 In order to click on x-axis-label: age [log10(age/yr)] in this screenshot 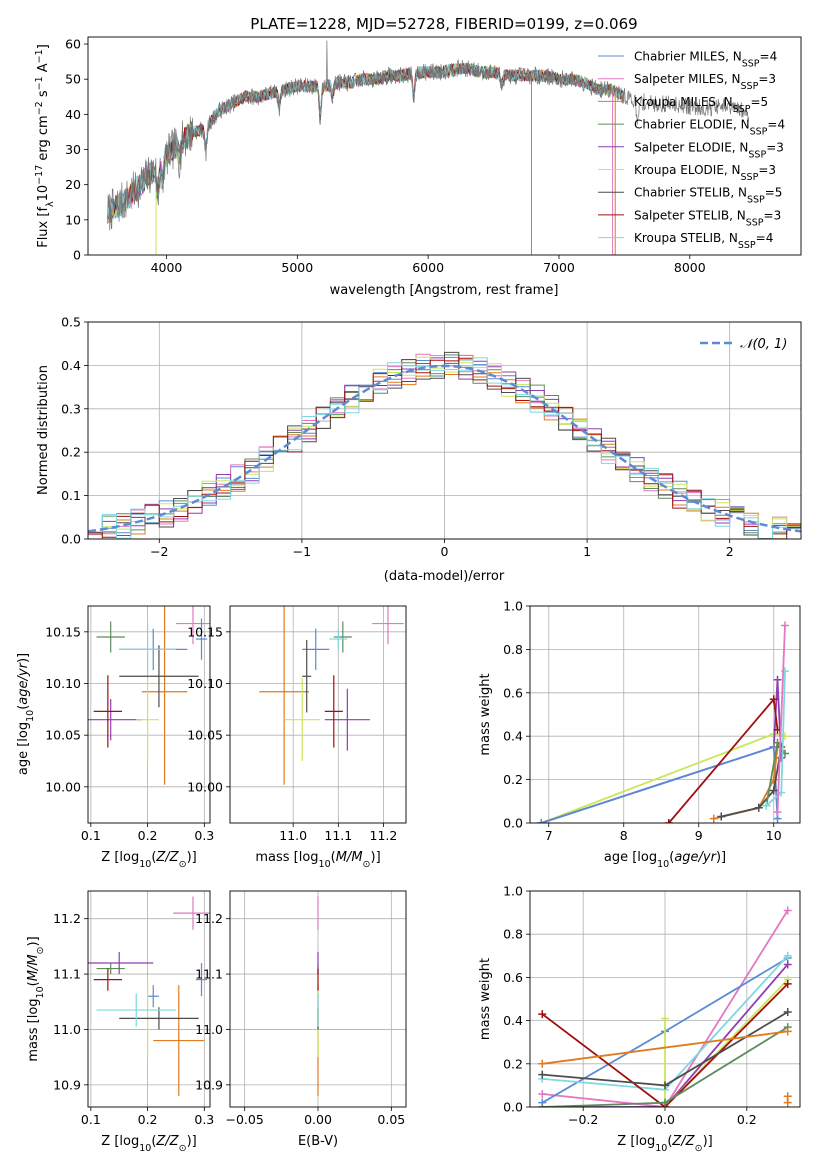, I will do `click(665, 860)`.